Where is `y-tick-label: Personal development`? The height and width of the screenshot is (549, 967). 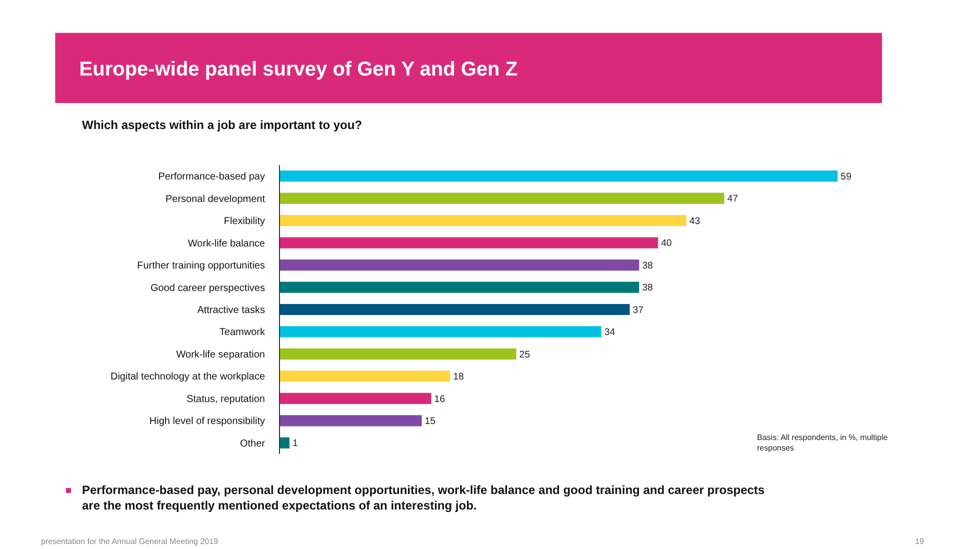
y-tick-label: Personal development is located at coordinates (215, 199).